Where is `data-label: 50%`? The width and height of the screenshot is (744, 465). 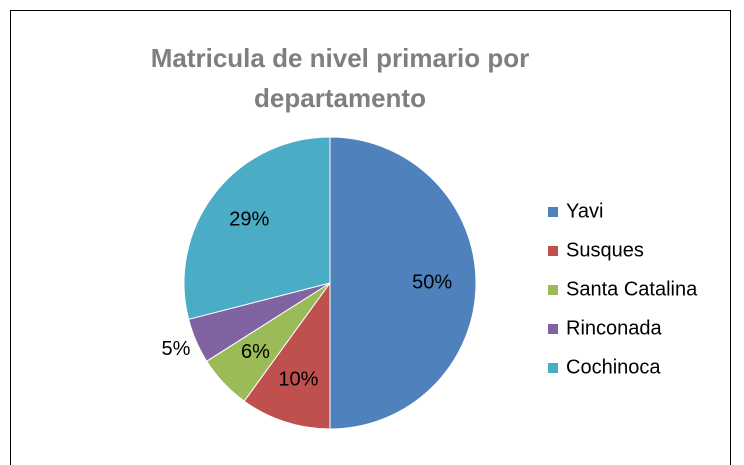
data-label: 50% is located at coordinates (432, 282).